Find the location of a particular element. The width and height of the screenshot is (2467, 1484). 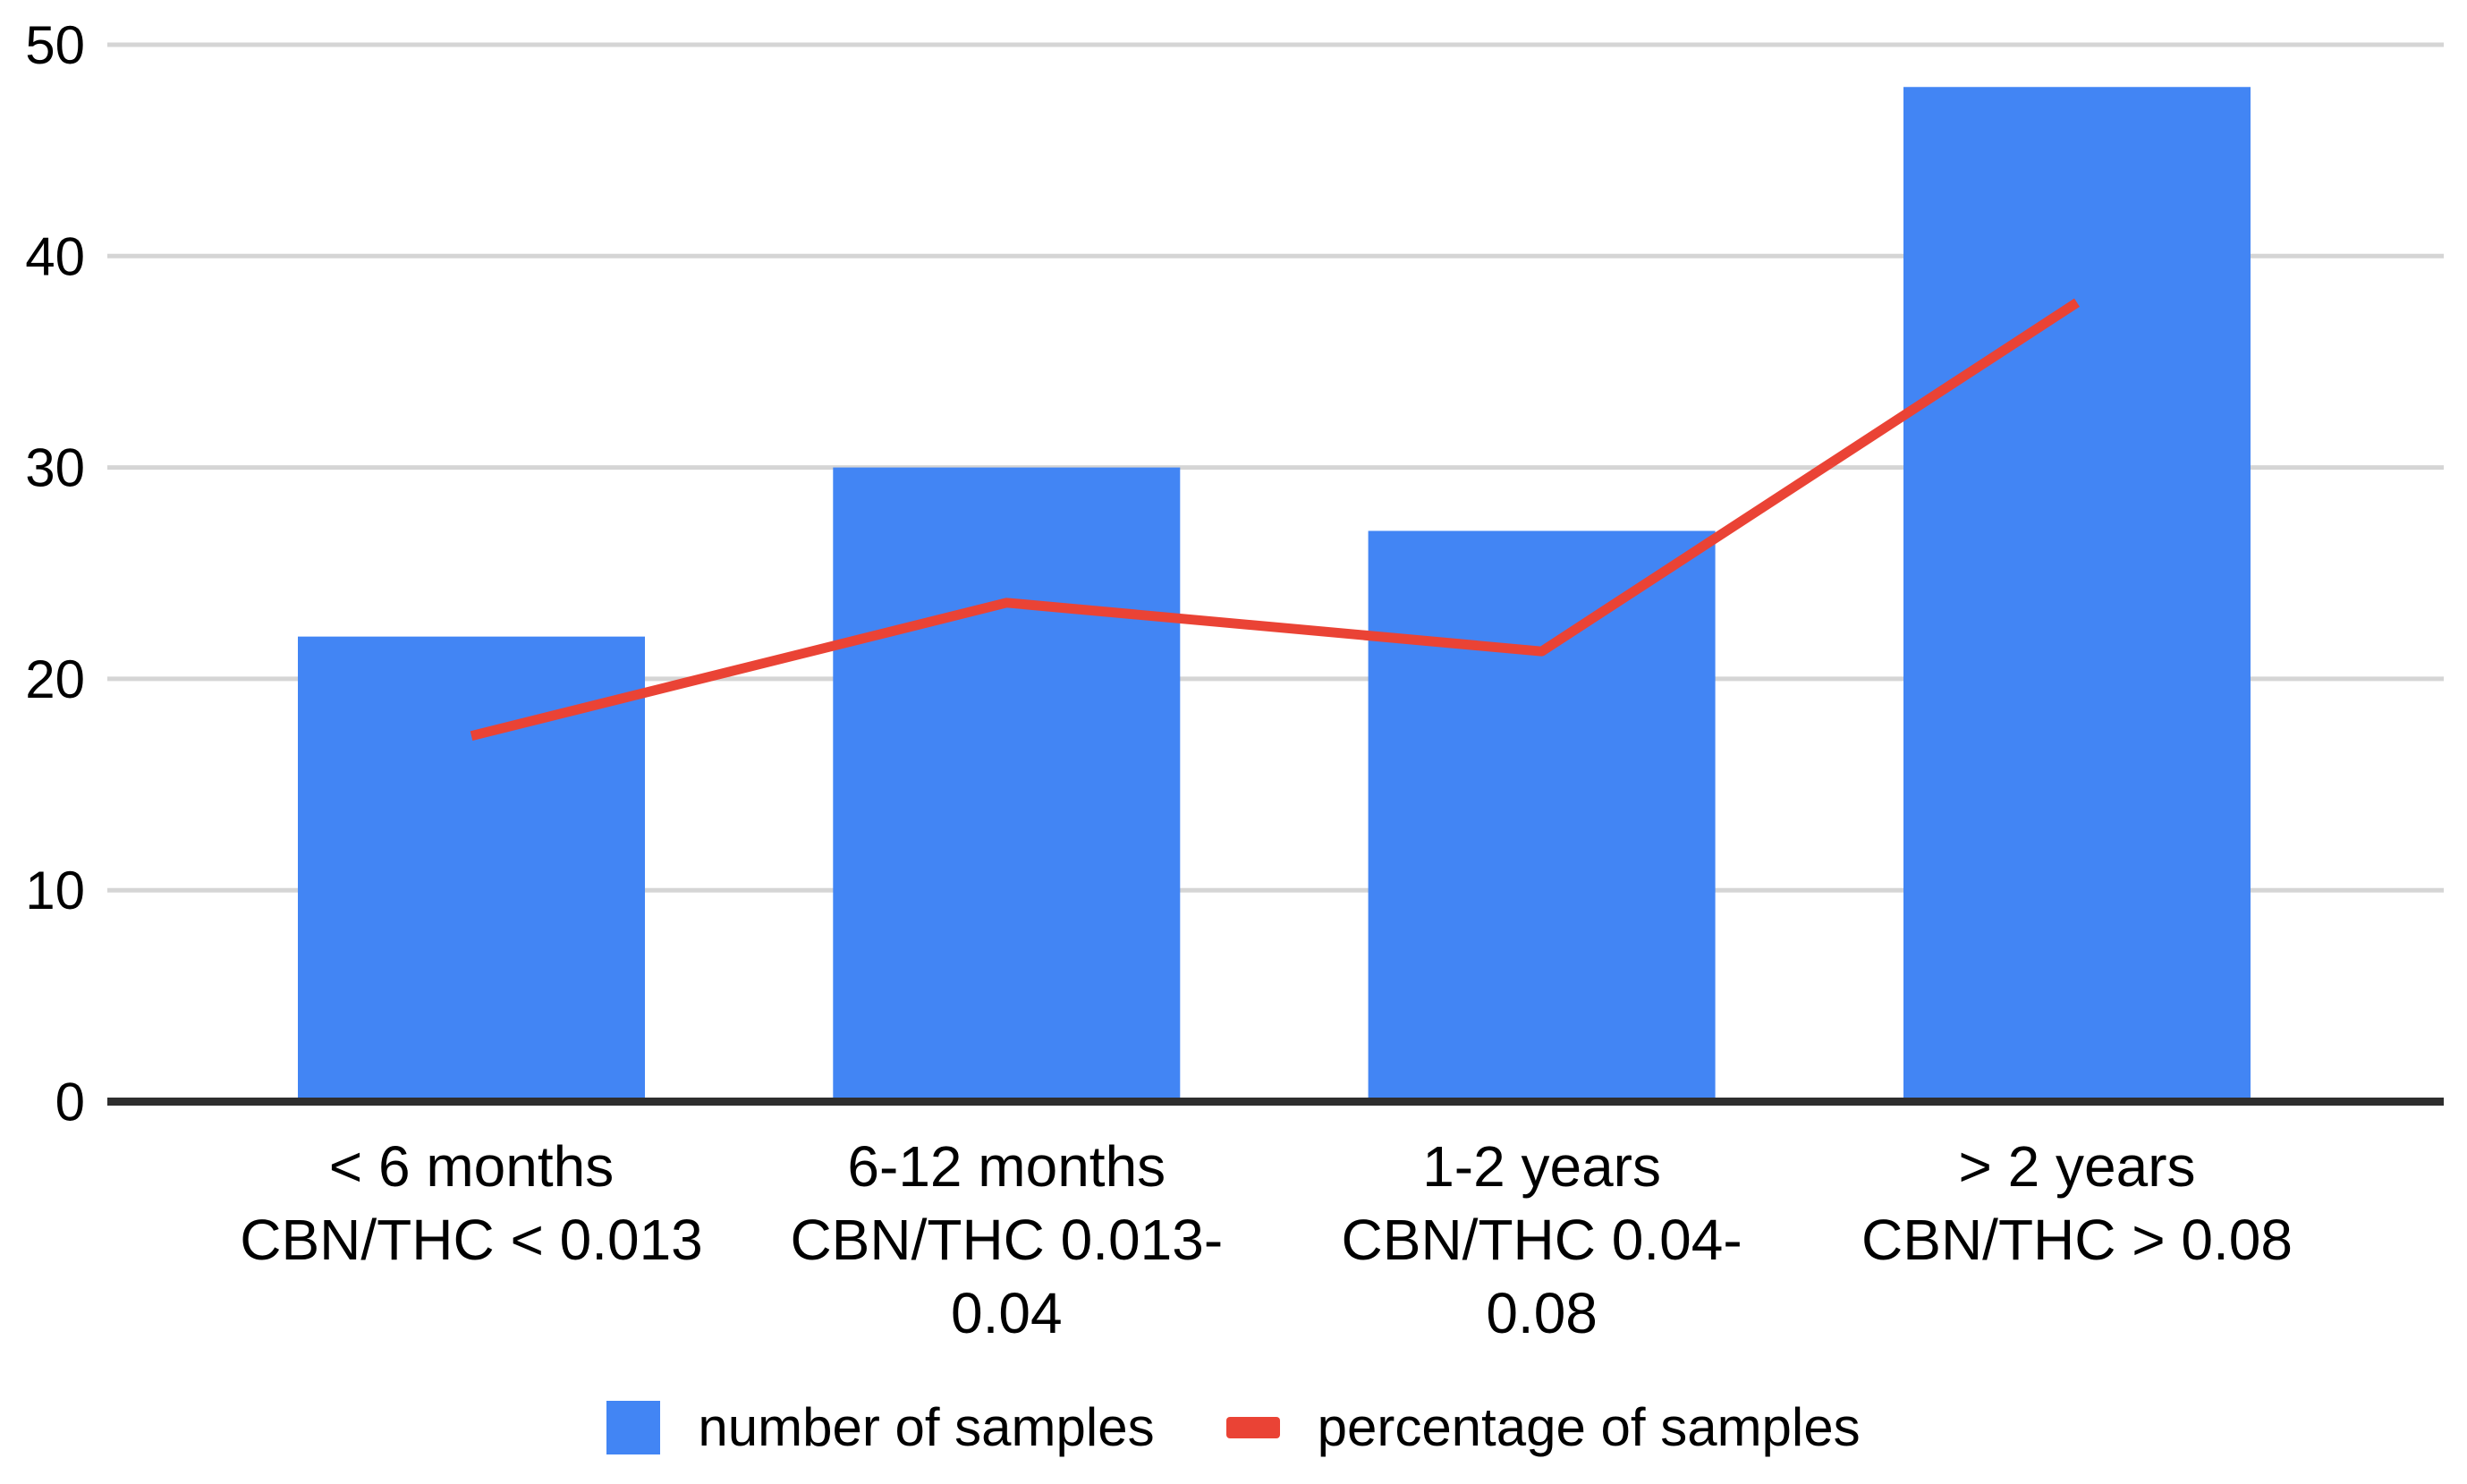

legend-item-percentage-of-samples: percentage of samples is located at coordinates (1543, 1427).